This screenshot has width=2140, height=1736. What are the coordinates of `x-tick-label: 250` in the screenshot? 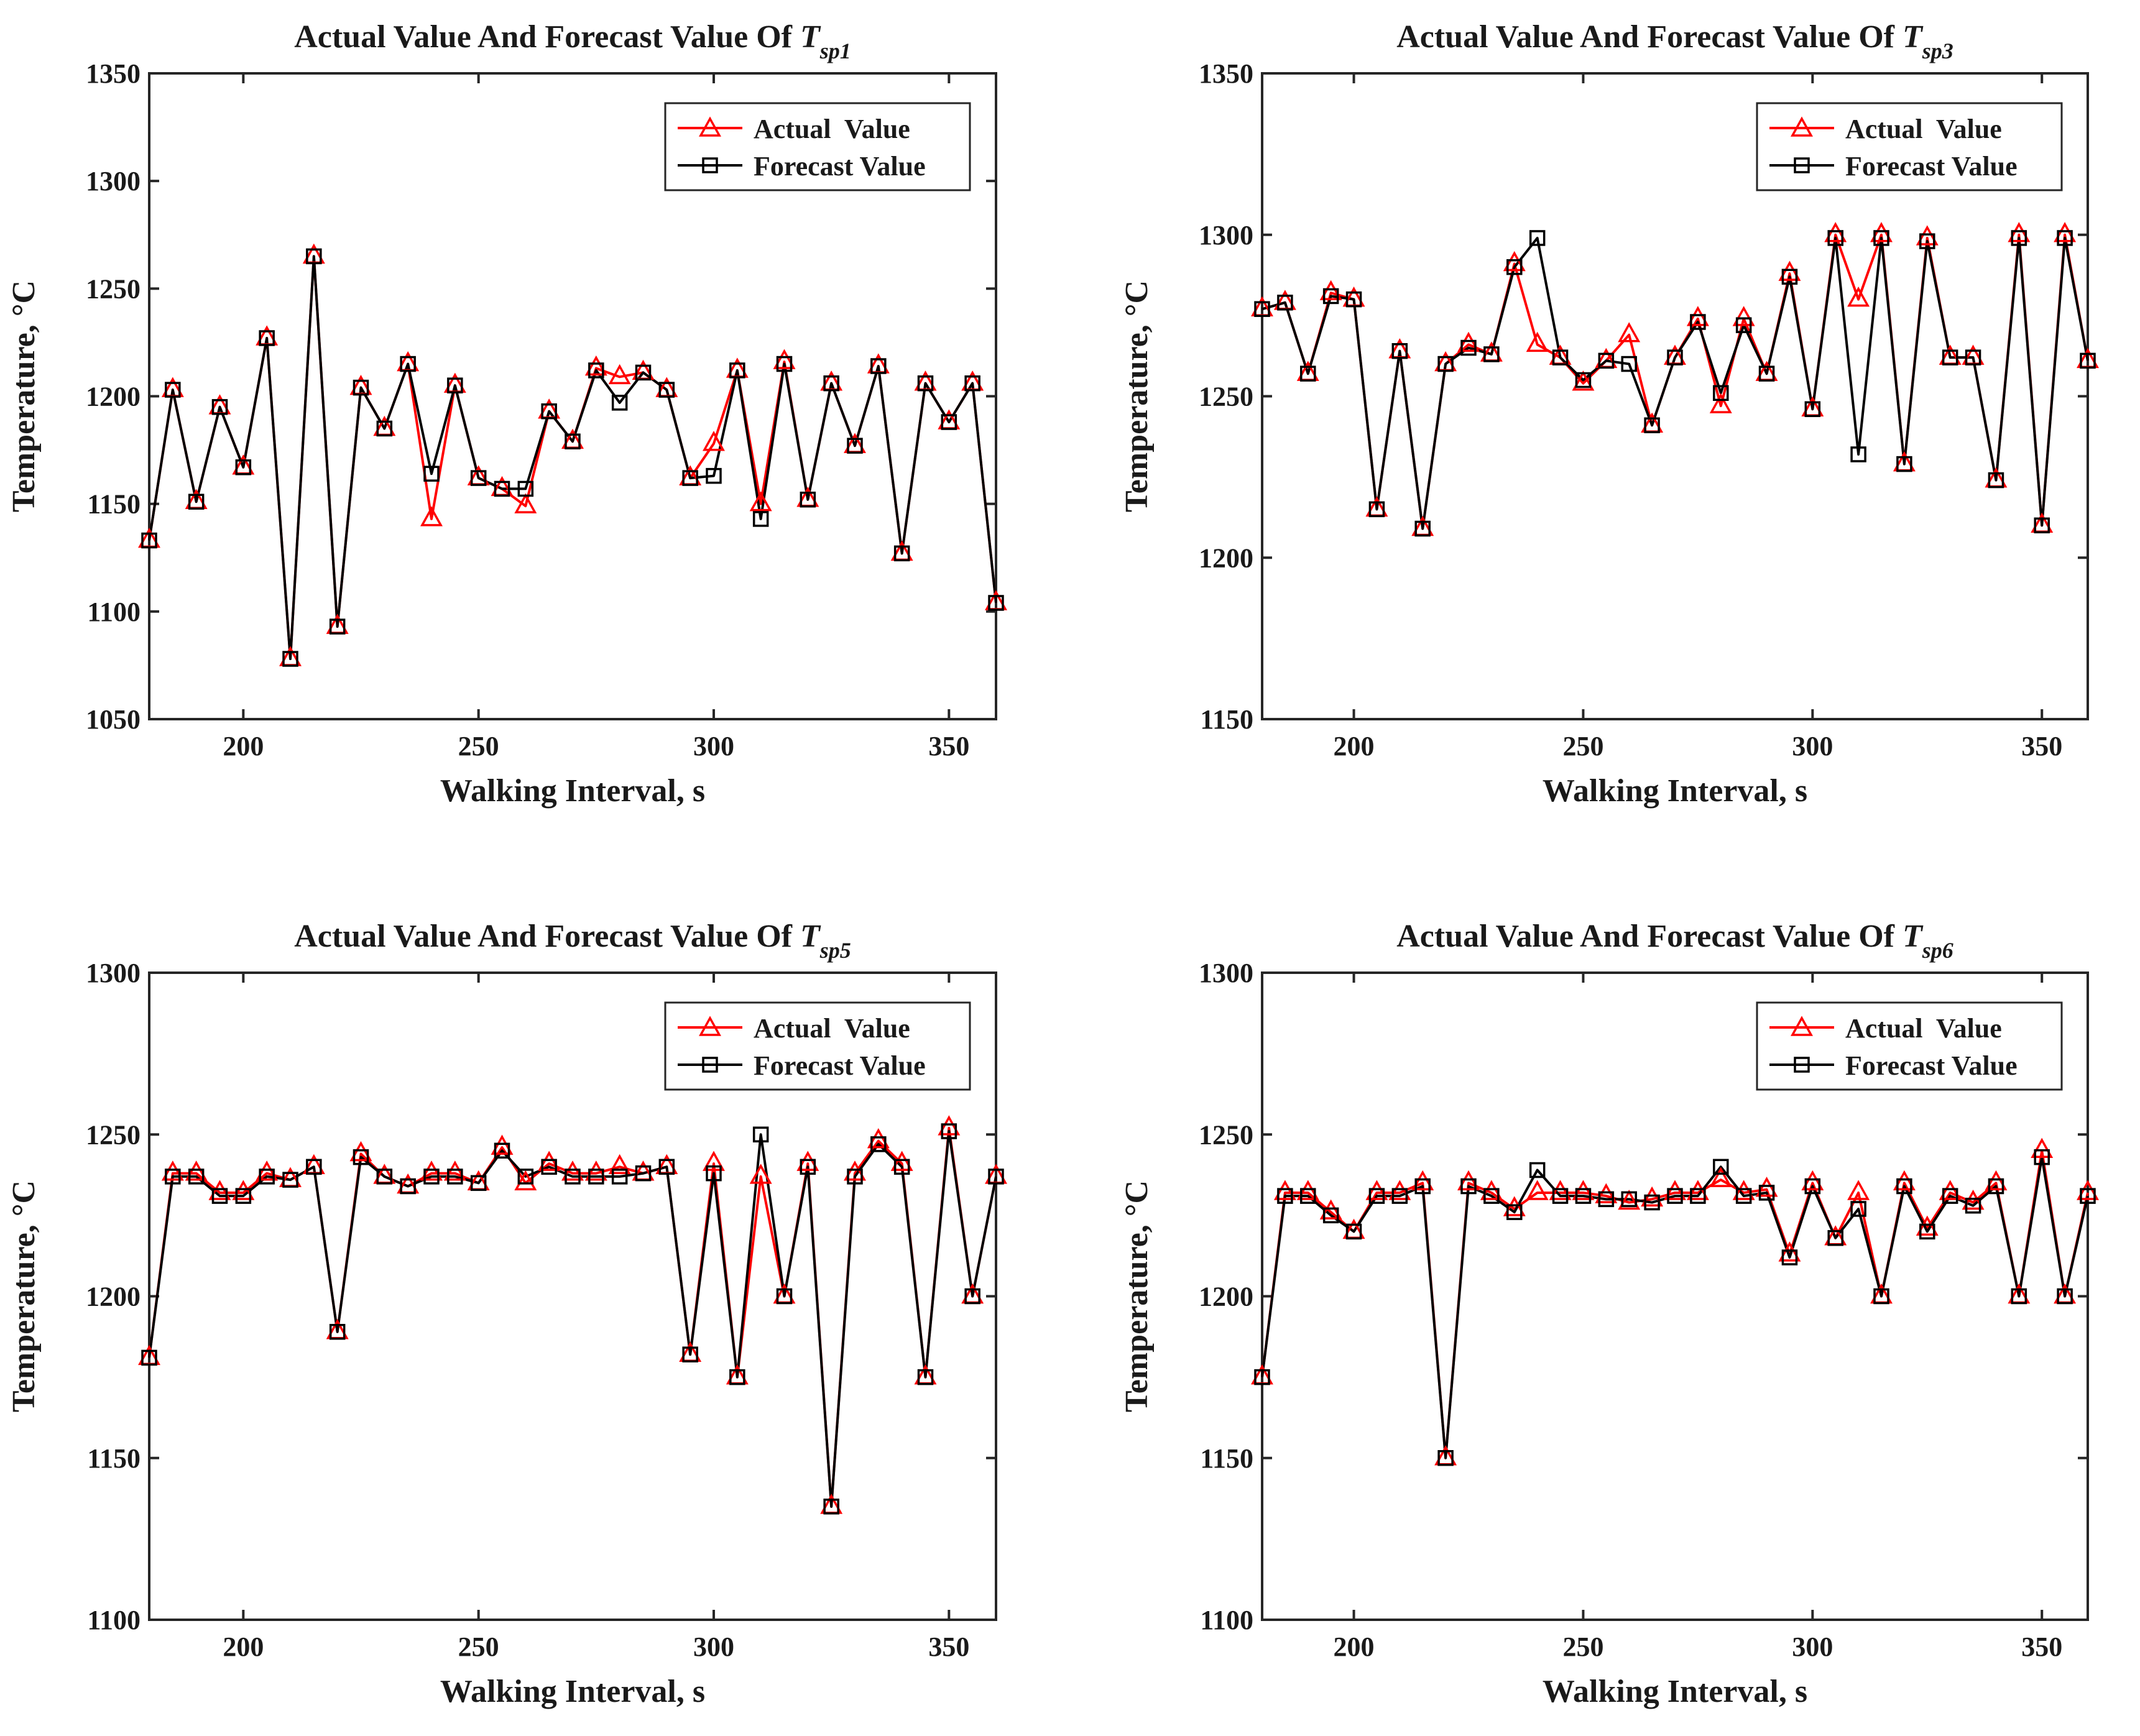 It's located at (478, 746).